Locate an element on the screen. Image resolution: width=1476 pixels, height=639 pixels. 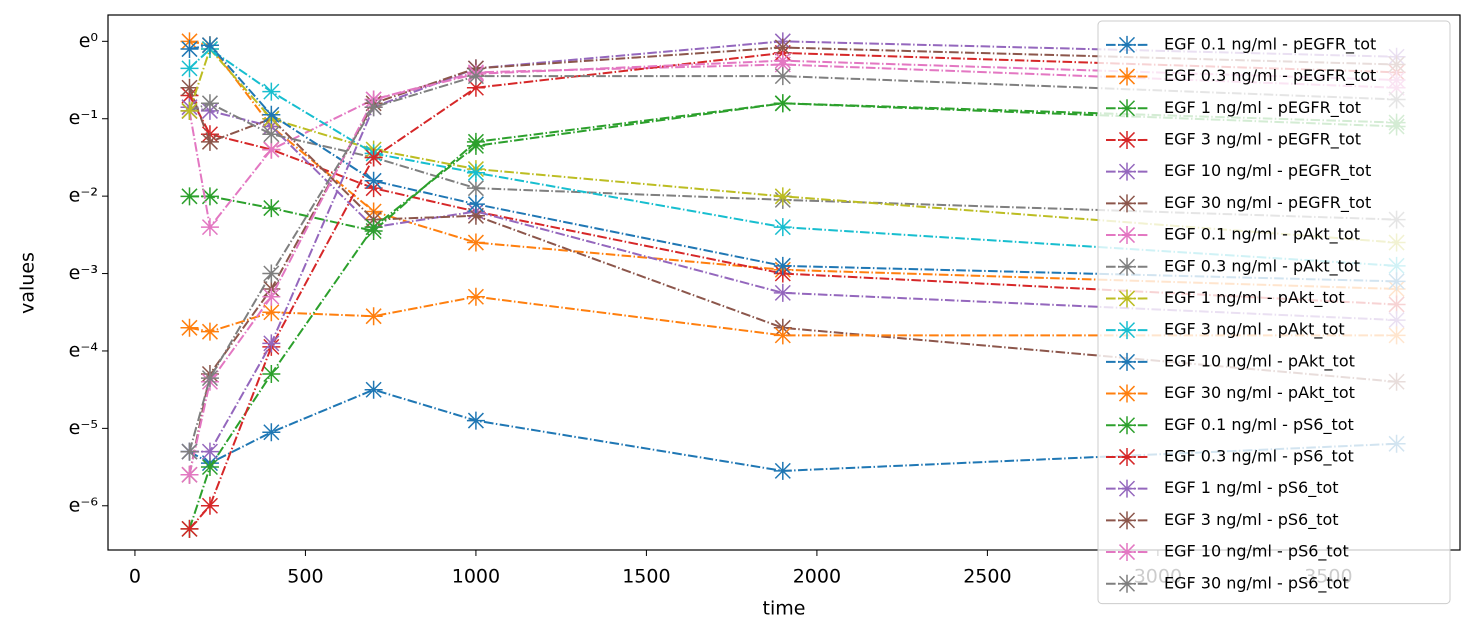
legend-label: EGF 3 ng/ml - pAkt_tot is located at coordinates (1254, 330).